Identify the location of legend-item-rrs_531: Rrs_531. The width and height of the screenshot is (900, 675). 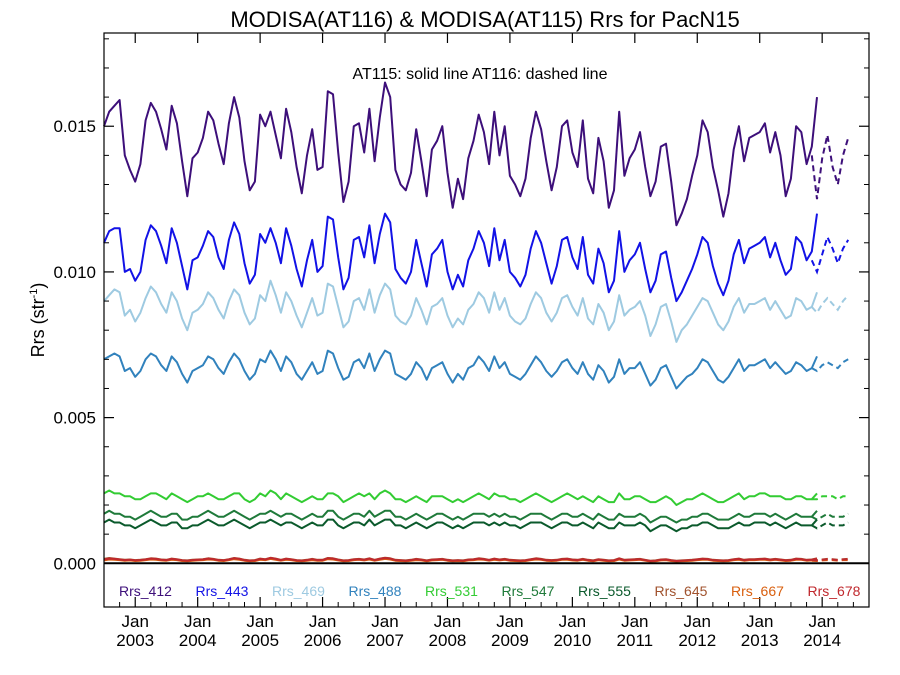
(451, 591).